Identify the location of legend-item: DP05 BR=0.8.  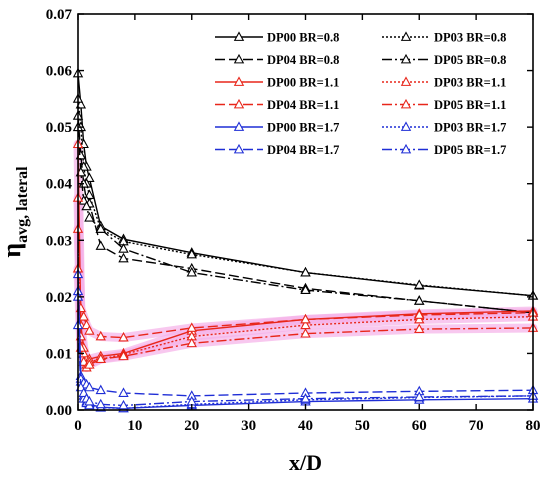
(444, 60).